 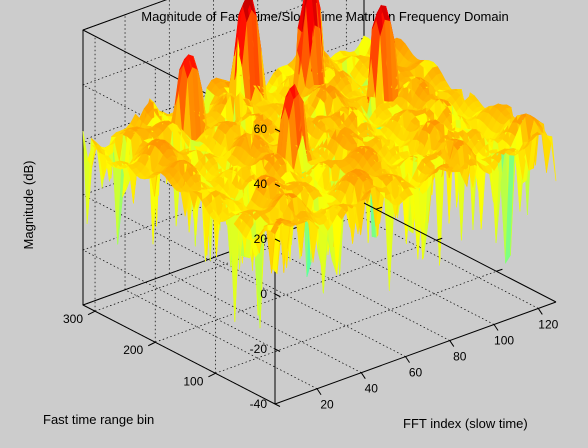 I want to click on x-tick-label: 120, so click(x=548, y=324).